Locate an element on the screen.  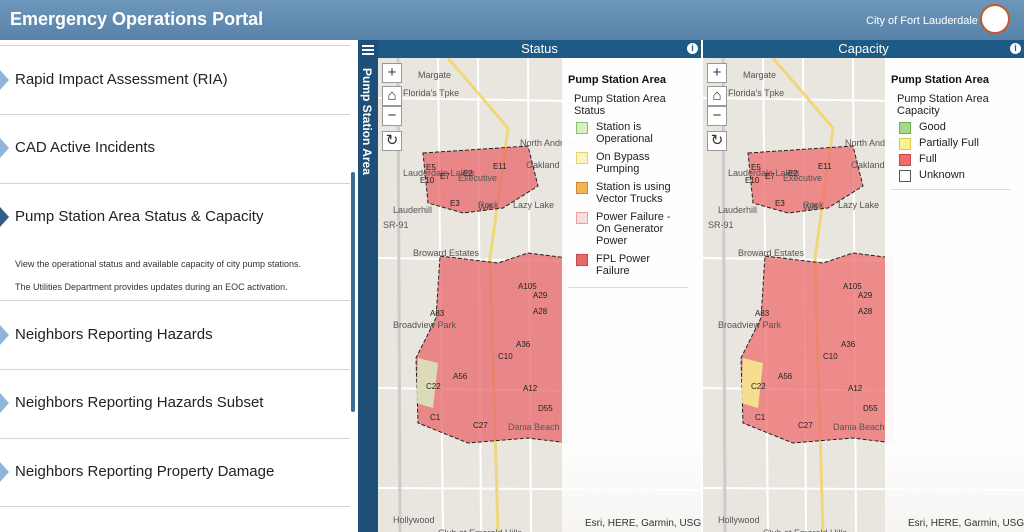
district-label: A29 is located at coordinates (540, 295).